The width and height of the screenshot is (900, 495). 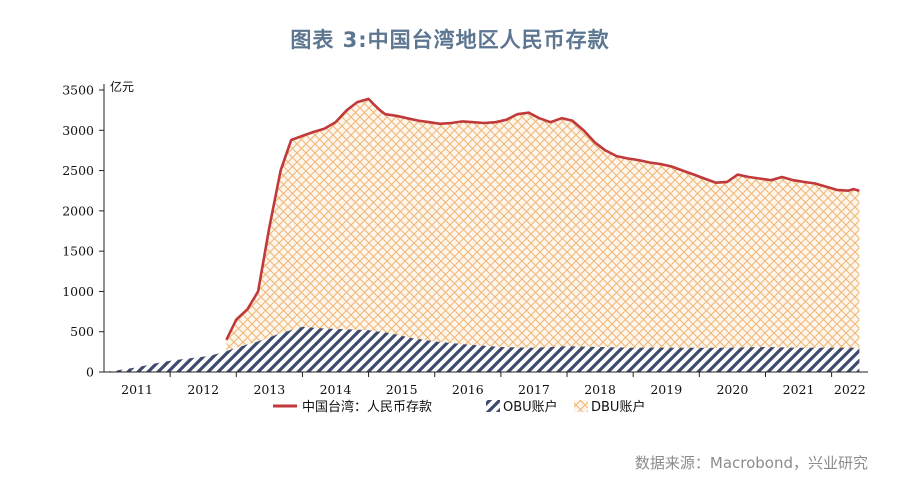 What do you see at coordinates (534, 389) in the screenshot?
I see `x-tick-label: 2017` at bounding box center [534, 389].